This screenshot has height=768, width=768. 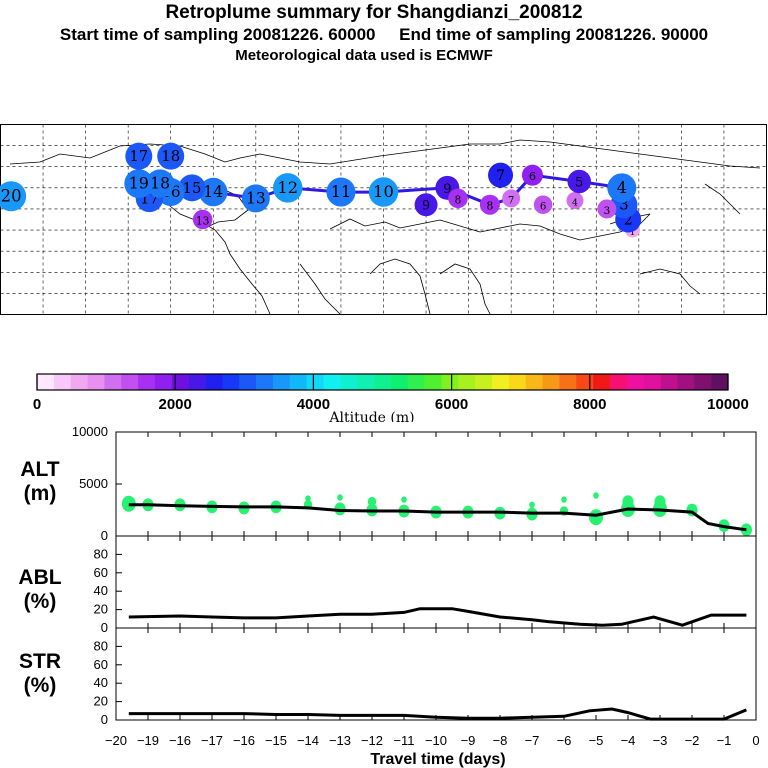 I want to click on str-ytick-label: 0, so click(x=104, y=719).